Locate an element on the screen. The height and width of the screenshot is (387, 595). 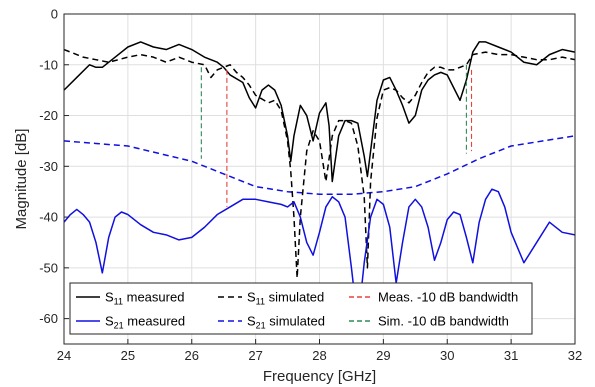
x-tick-labels: 24 25 26 27 28 29 30 31 32 is located at coordinates (319, 355).